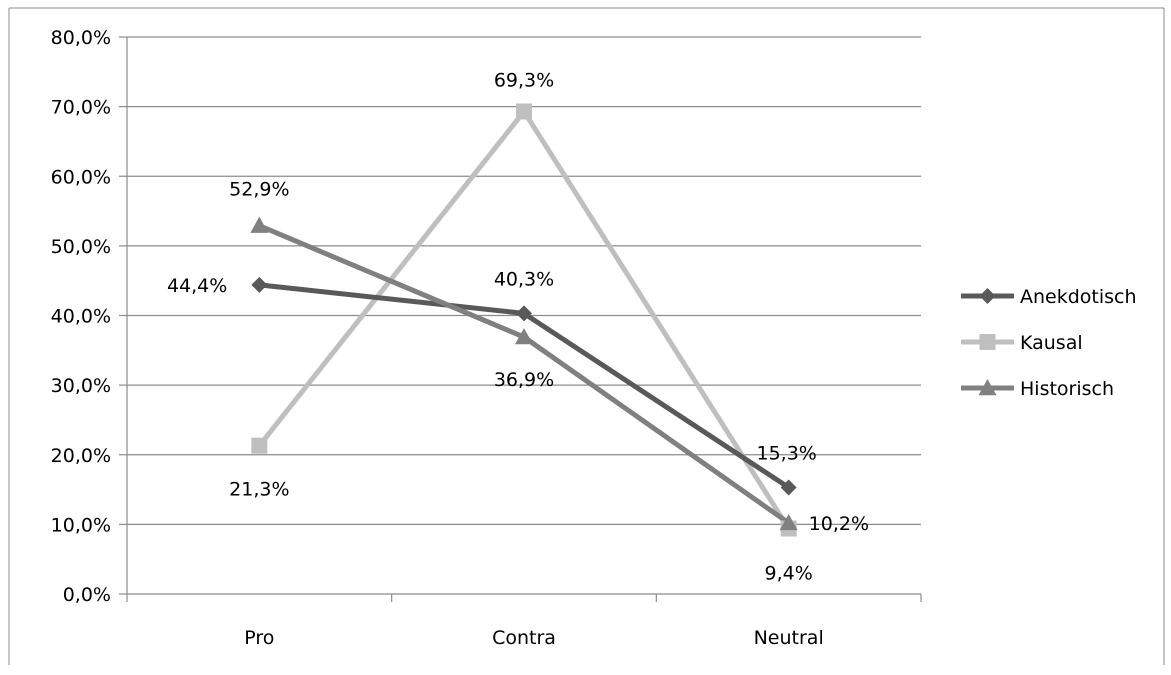  What do you see at coordinates (81, 317) in the screenshot?
I see `y-tick-label: 40,0%` at bounding box center [81, 317].